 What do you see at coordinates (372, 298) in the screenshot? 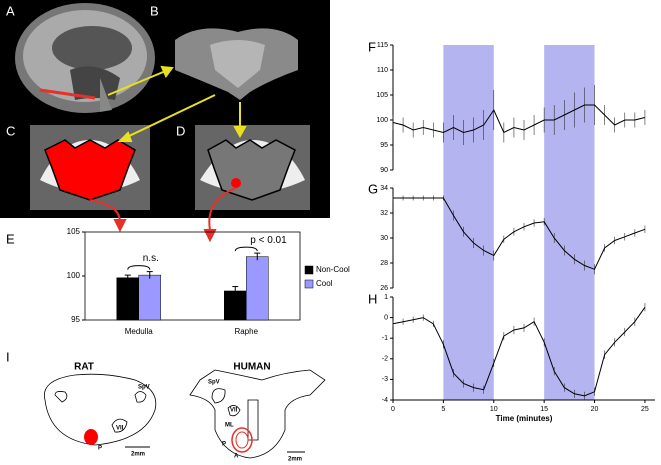
I see `panel-label: H` at bounding box center [372, 298].